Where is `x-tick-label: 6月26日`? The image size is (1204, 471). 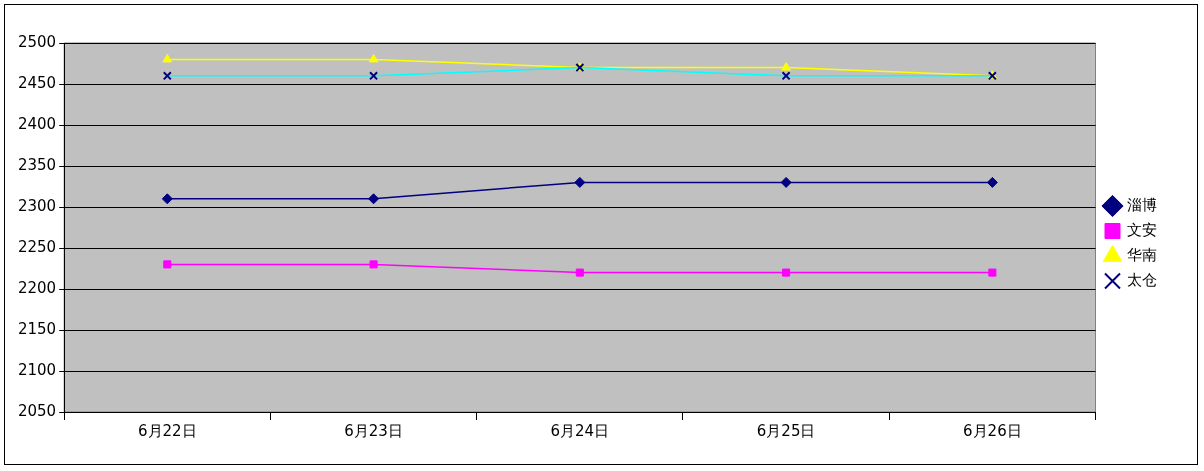 x-tick-label: 6月26日 is located at coordinates (992, 430).